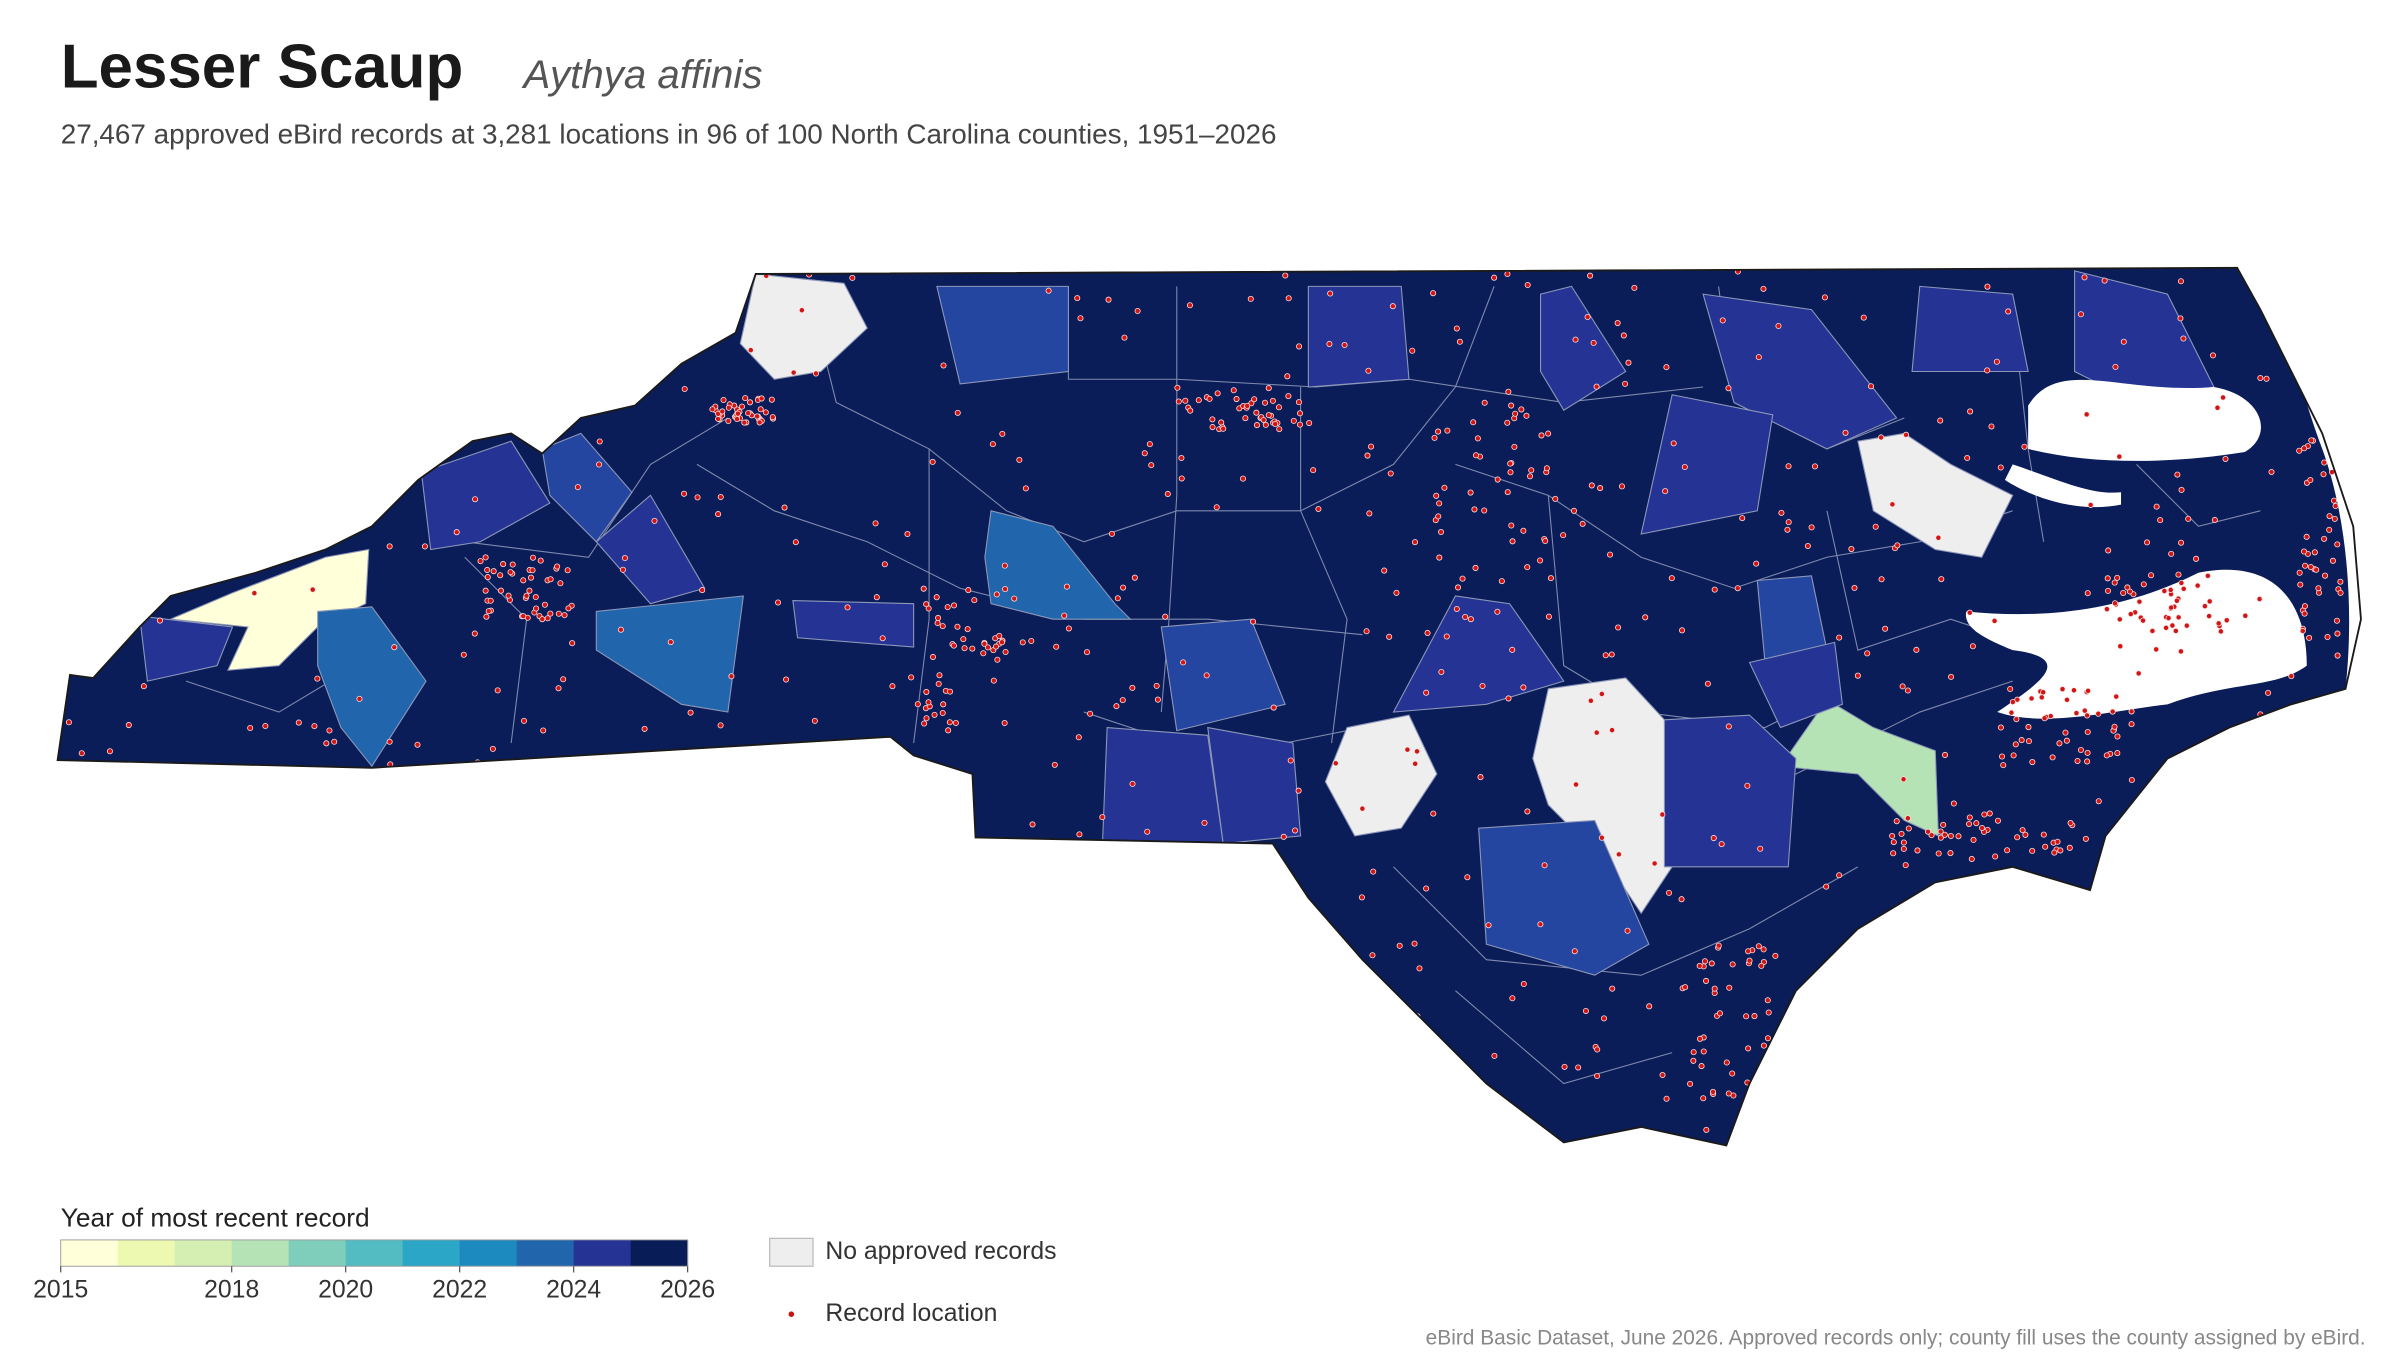 The image size is (2400, 1356). Describe the element at coordinates (642, 74) in the screenshot. I see `scientific-name: Aythya affinis` at that location.